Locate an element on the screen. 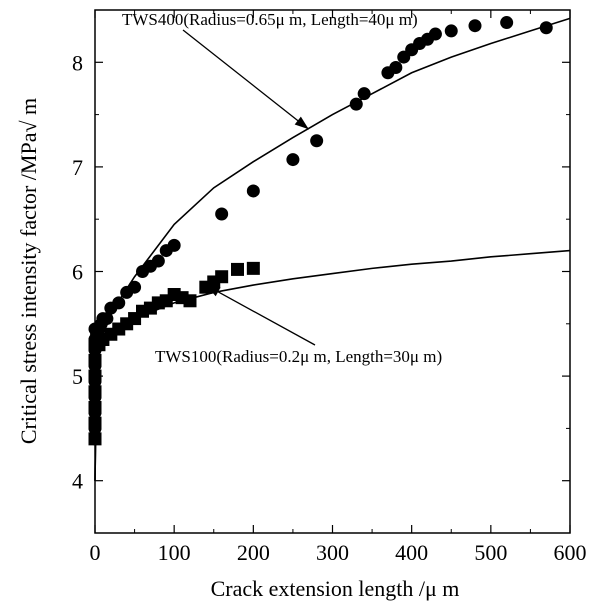 The height and width of the screenshot is (606, 602). annotation-arrow-tws100 is located at coordinates (260, 315).